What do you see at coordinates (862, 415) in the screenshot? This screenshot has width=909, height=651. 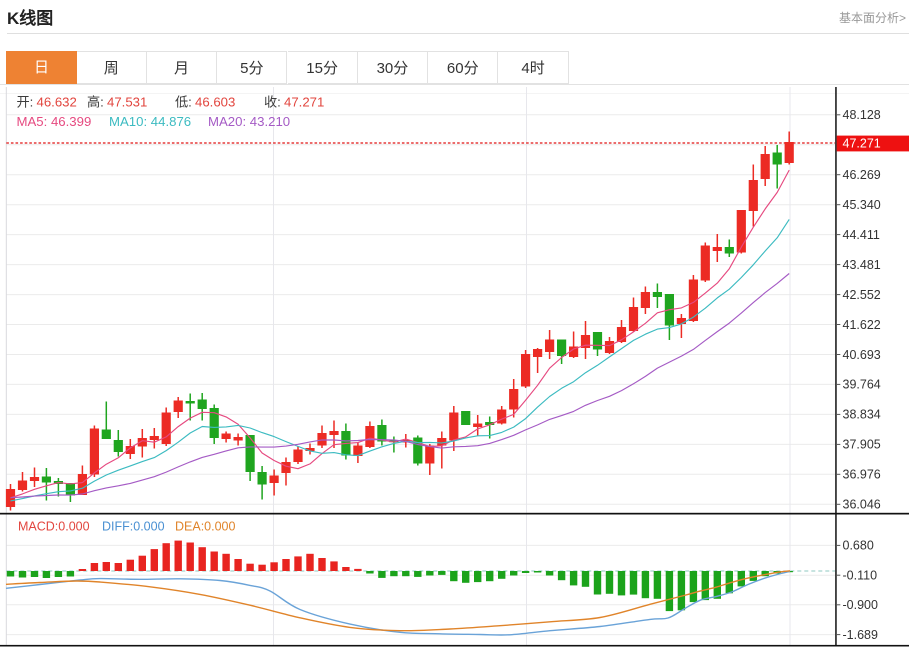 I see `svg-text: 38.834` at bounding box center [862, 415].